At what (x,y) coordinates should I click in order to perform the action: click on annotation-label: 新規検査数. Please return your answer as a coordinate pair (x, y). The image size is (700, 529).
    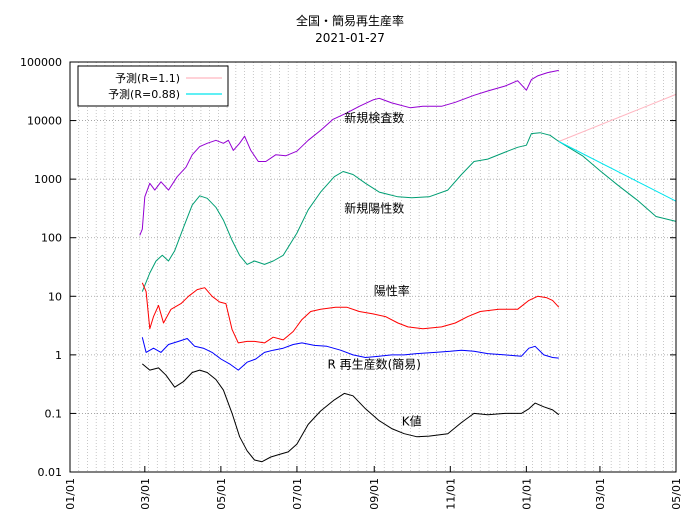
    Looking at the image, I should click on (374, 117).